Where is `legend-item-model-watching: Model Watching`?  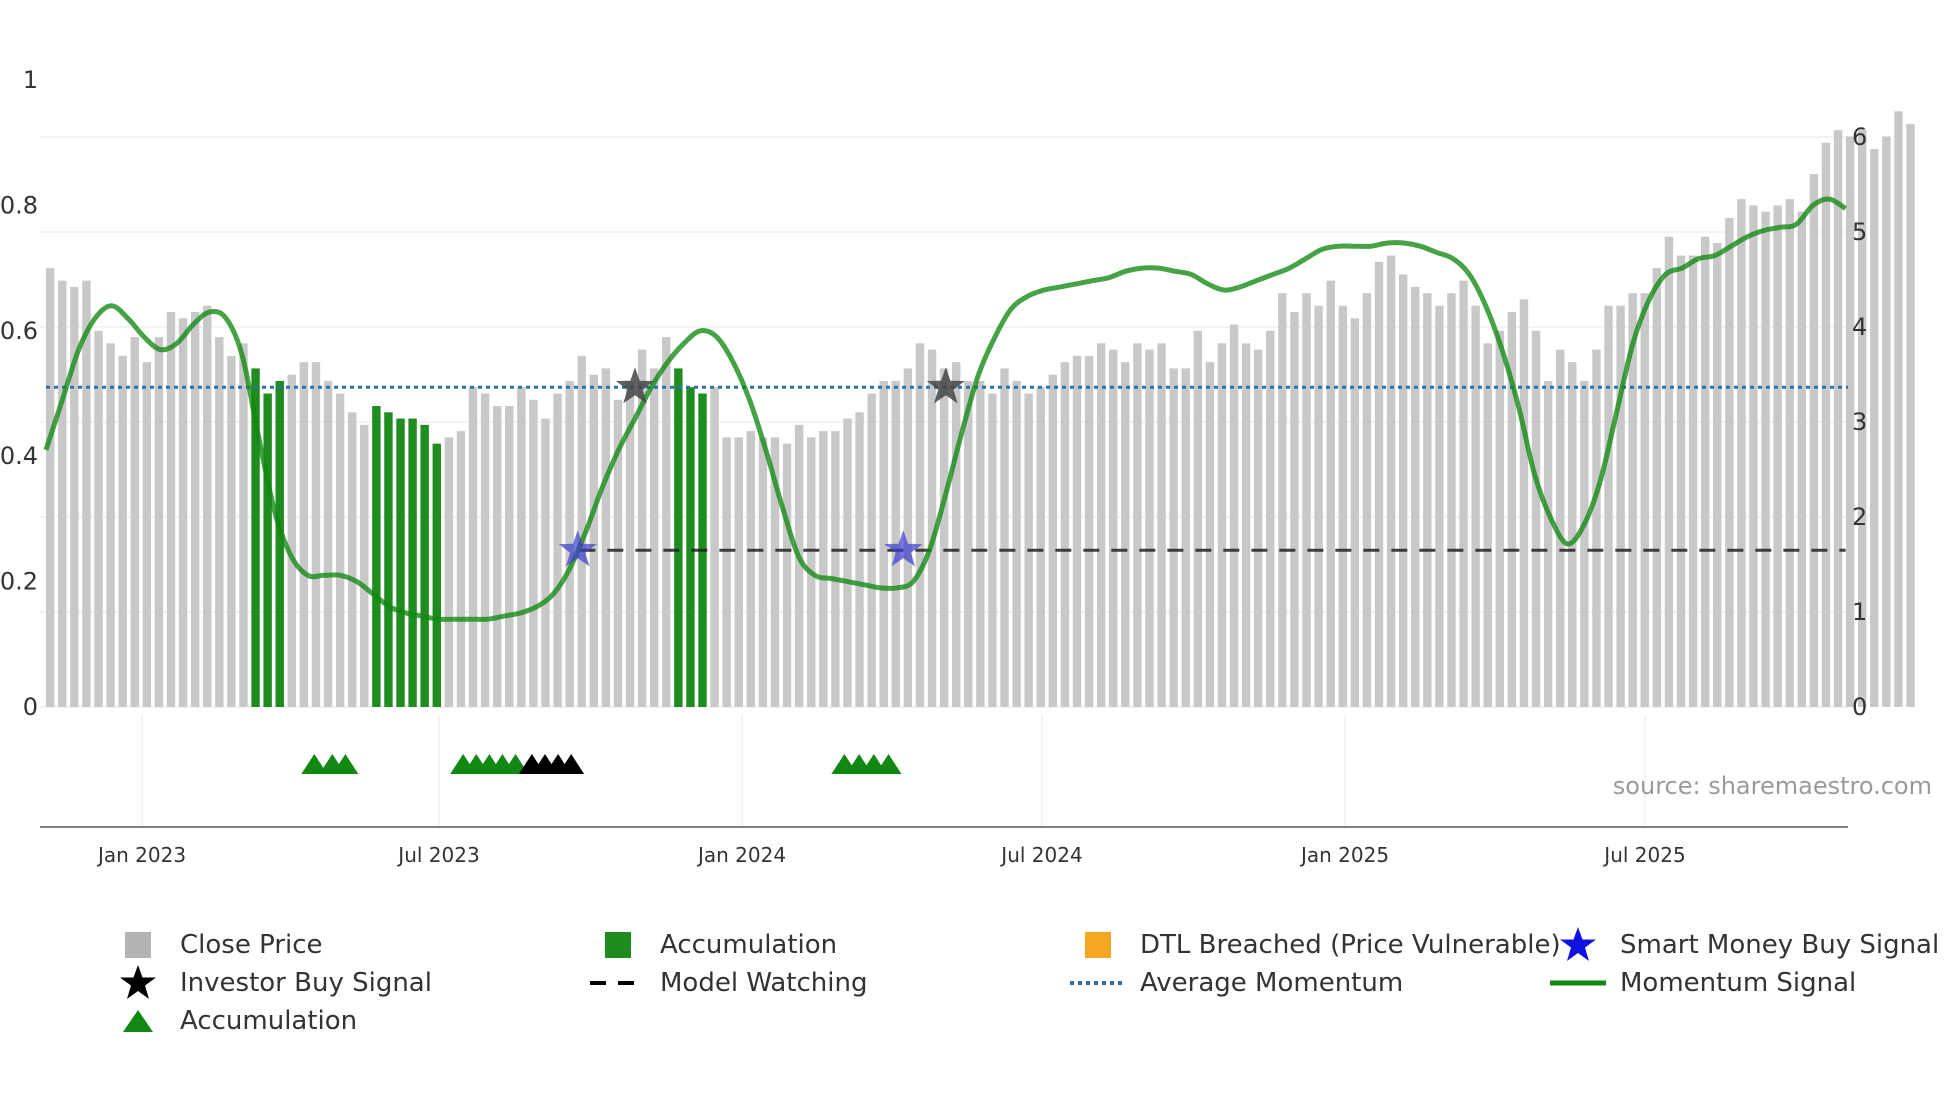 legend-item-model-watching: Model Watching is located at coordinates (727, 983).